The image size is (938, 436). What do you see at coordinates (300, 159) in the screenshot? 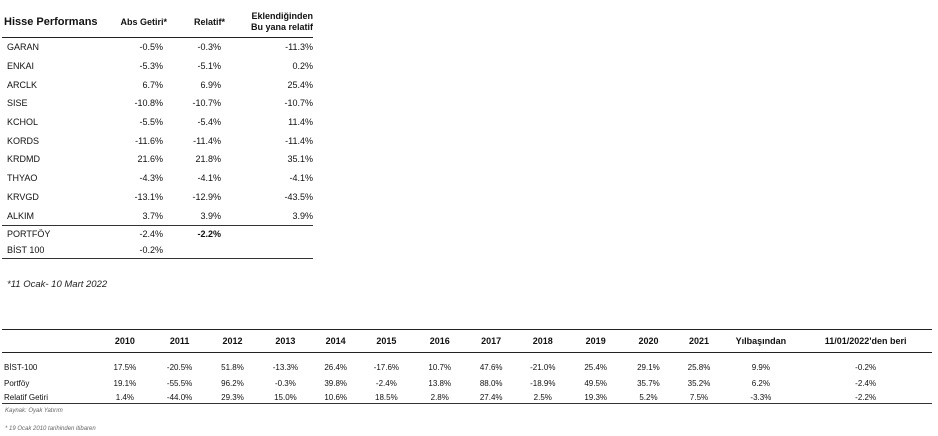
I see `since-added-return: 35.1%` at bounding box center [300, 159].